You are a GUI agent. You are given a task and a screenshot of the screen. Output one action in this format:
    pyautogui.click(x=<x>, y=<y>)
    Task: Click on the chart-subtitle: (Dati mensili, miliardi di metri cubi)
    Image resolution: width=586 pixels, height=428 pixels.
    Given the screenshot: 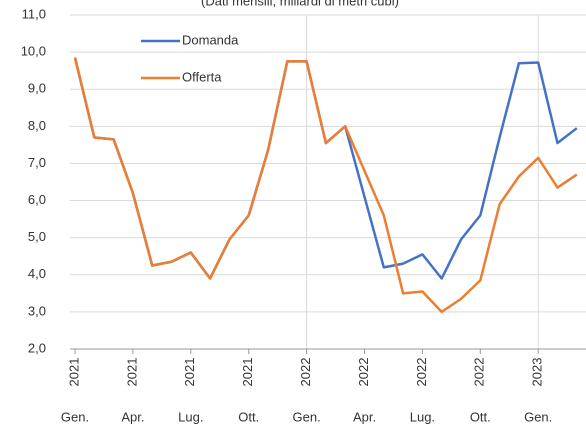 What is the action you would take?
    pyautogui.click(x=300, y=4)
    